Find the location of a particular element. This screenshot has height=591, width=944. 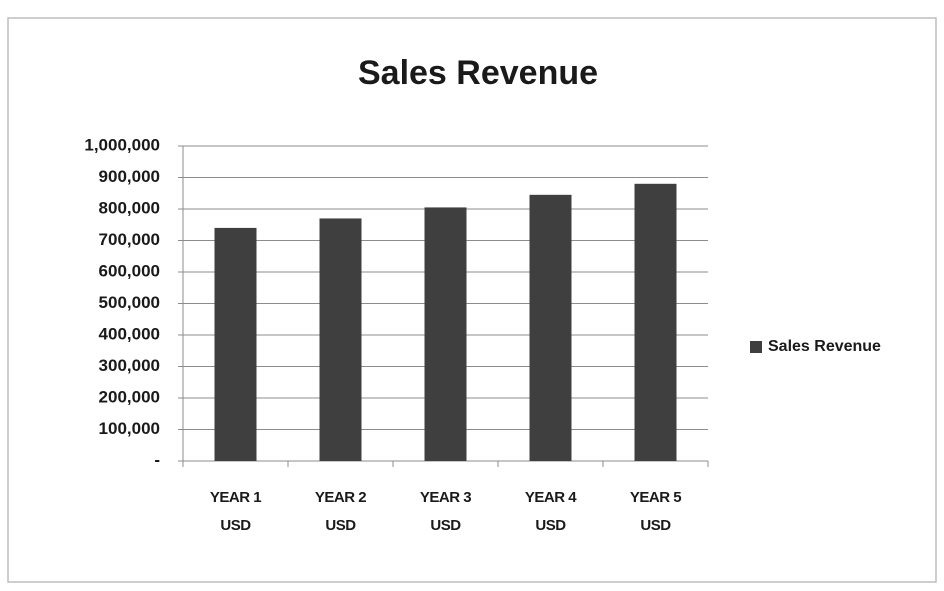

y-tick-label: - is located at coordinates (157, 459).